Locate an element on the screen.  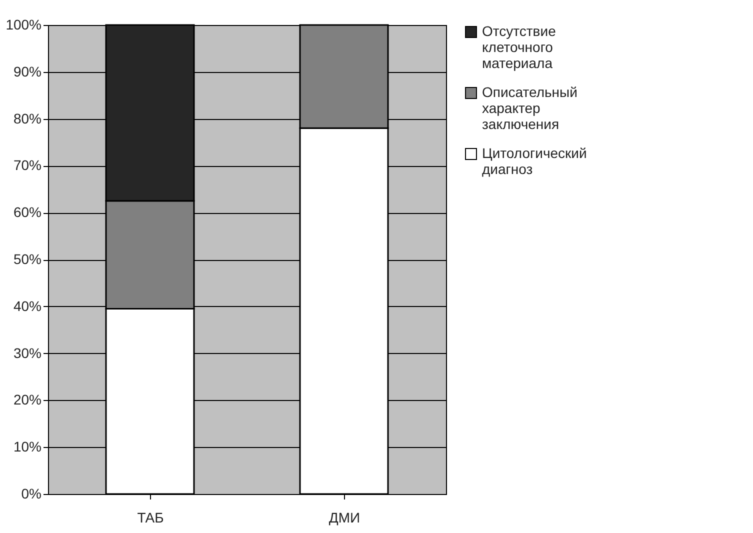
y-tick-label: 10% is located at coordinates (27, 446).